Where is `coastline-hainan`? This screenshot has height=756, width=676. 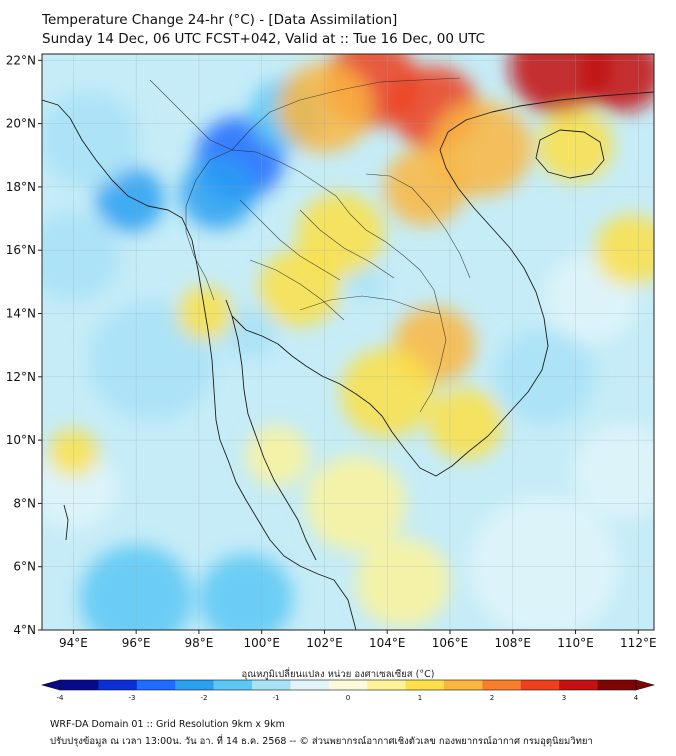 coastline-hainan is located at coordinates (570, 154).